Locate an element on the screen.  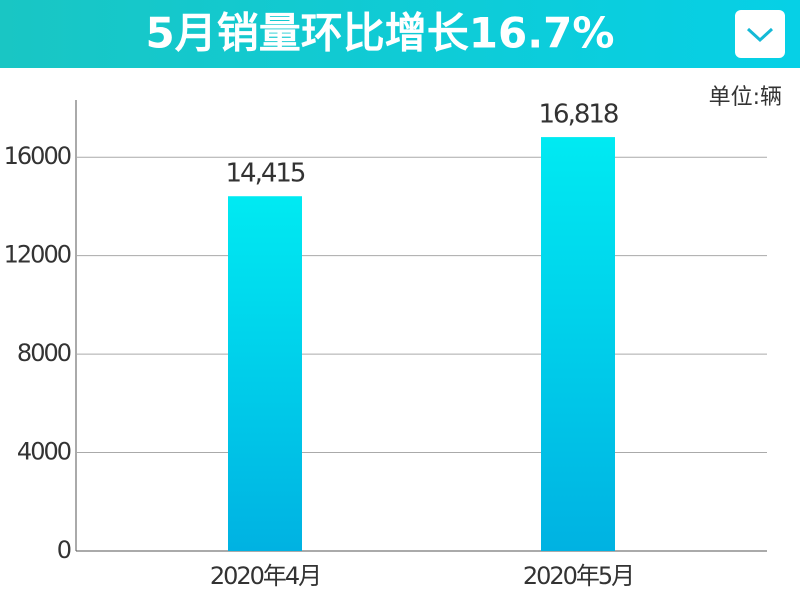
y-tick-label: 0 is located at coordinates (64, 550).